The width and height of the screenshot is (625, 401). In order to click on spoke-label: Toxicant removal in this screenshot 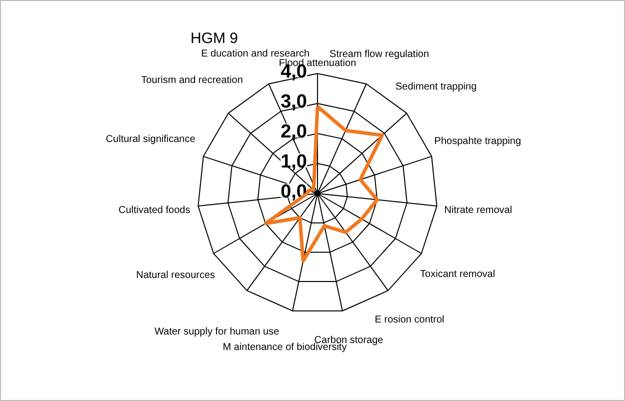, I will do `click(458, 274)`.